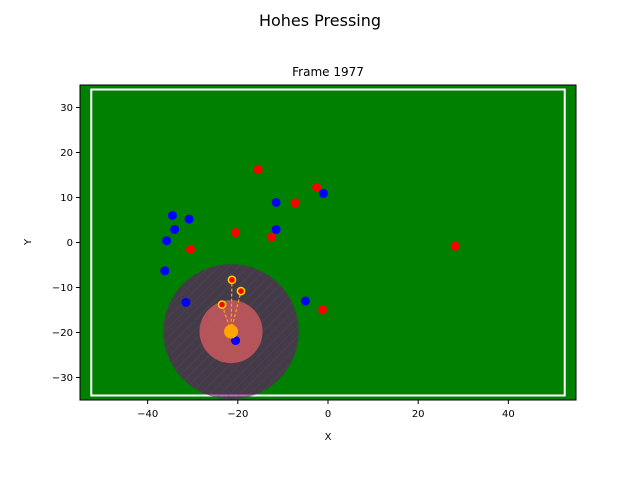 The image size is (640, 480). I want to click on y-tick-label: 10, so click(66, 198).